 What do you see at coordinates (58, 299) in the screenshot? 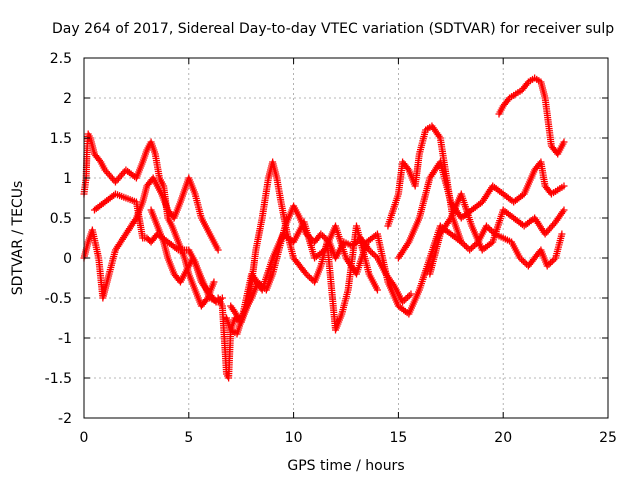
I see `y-tick-label: -0.5` at bounding box center [58, 299].